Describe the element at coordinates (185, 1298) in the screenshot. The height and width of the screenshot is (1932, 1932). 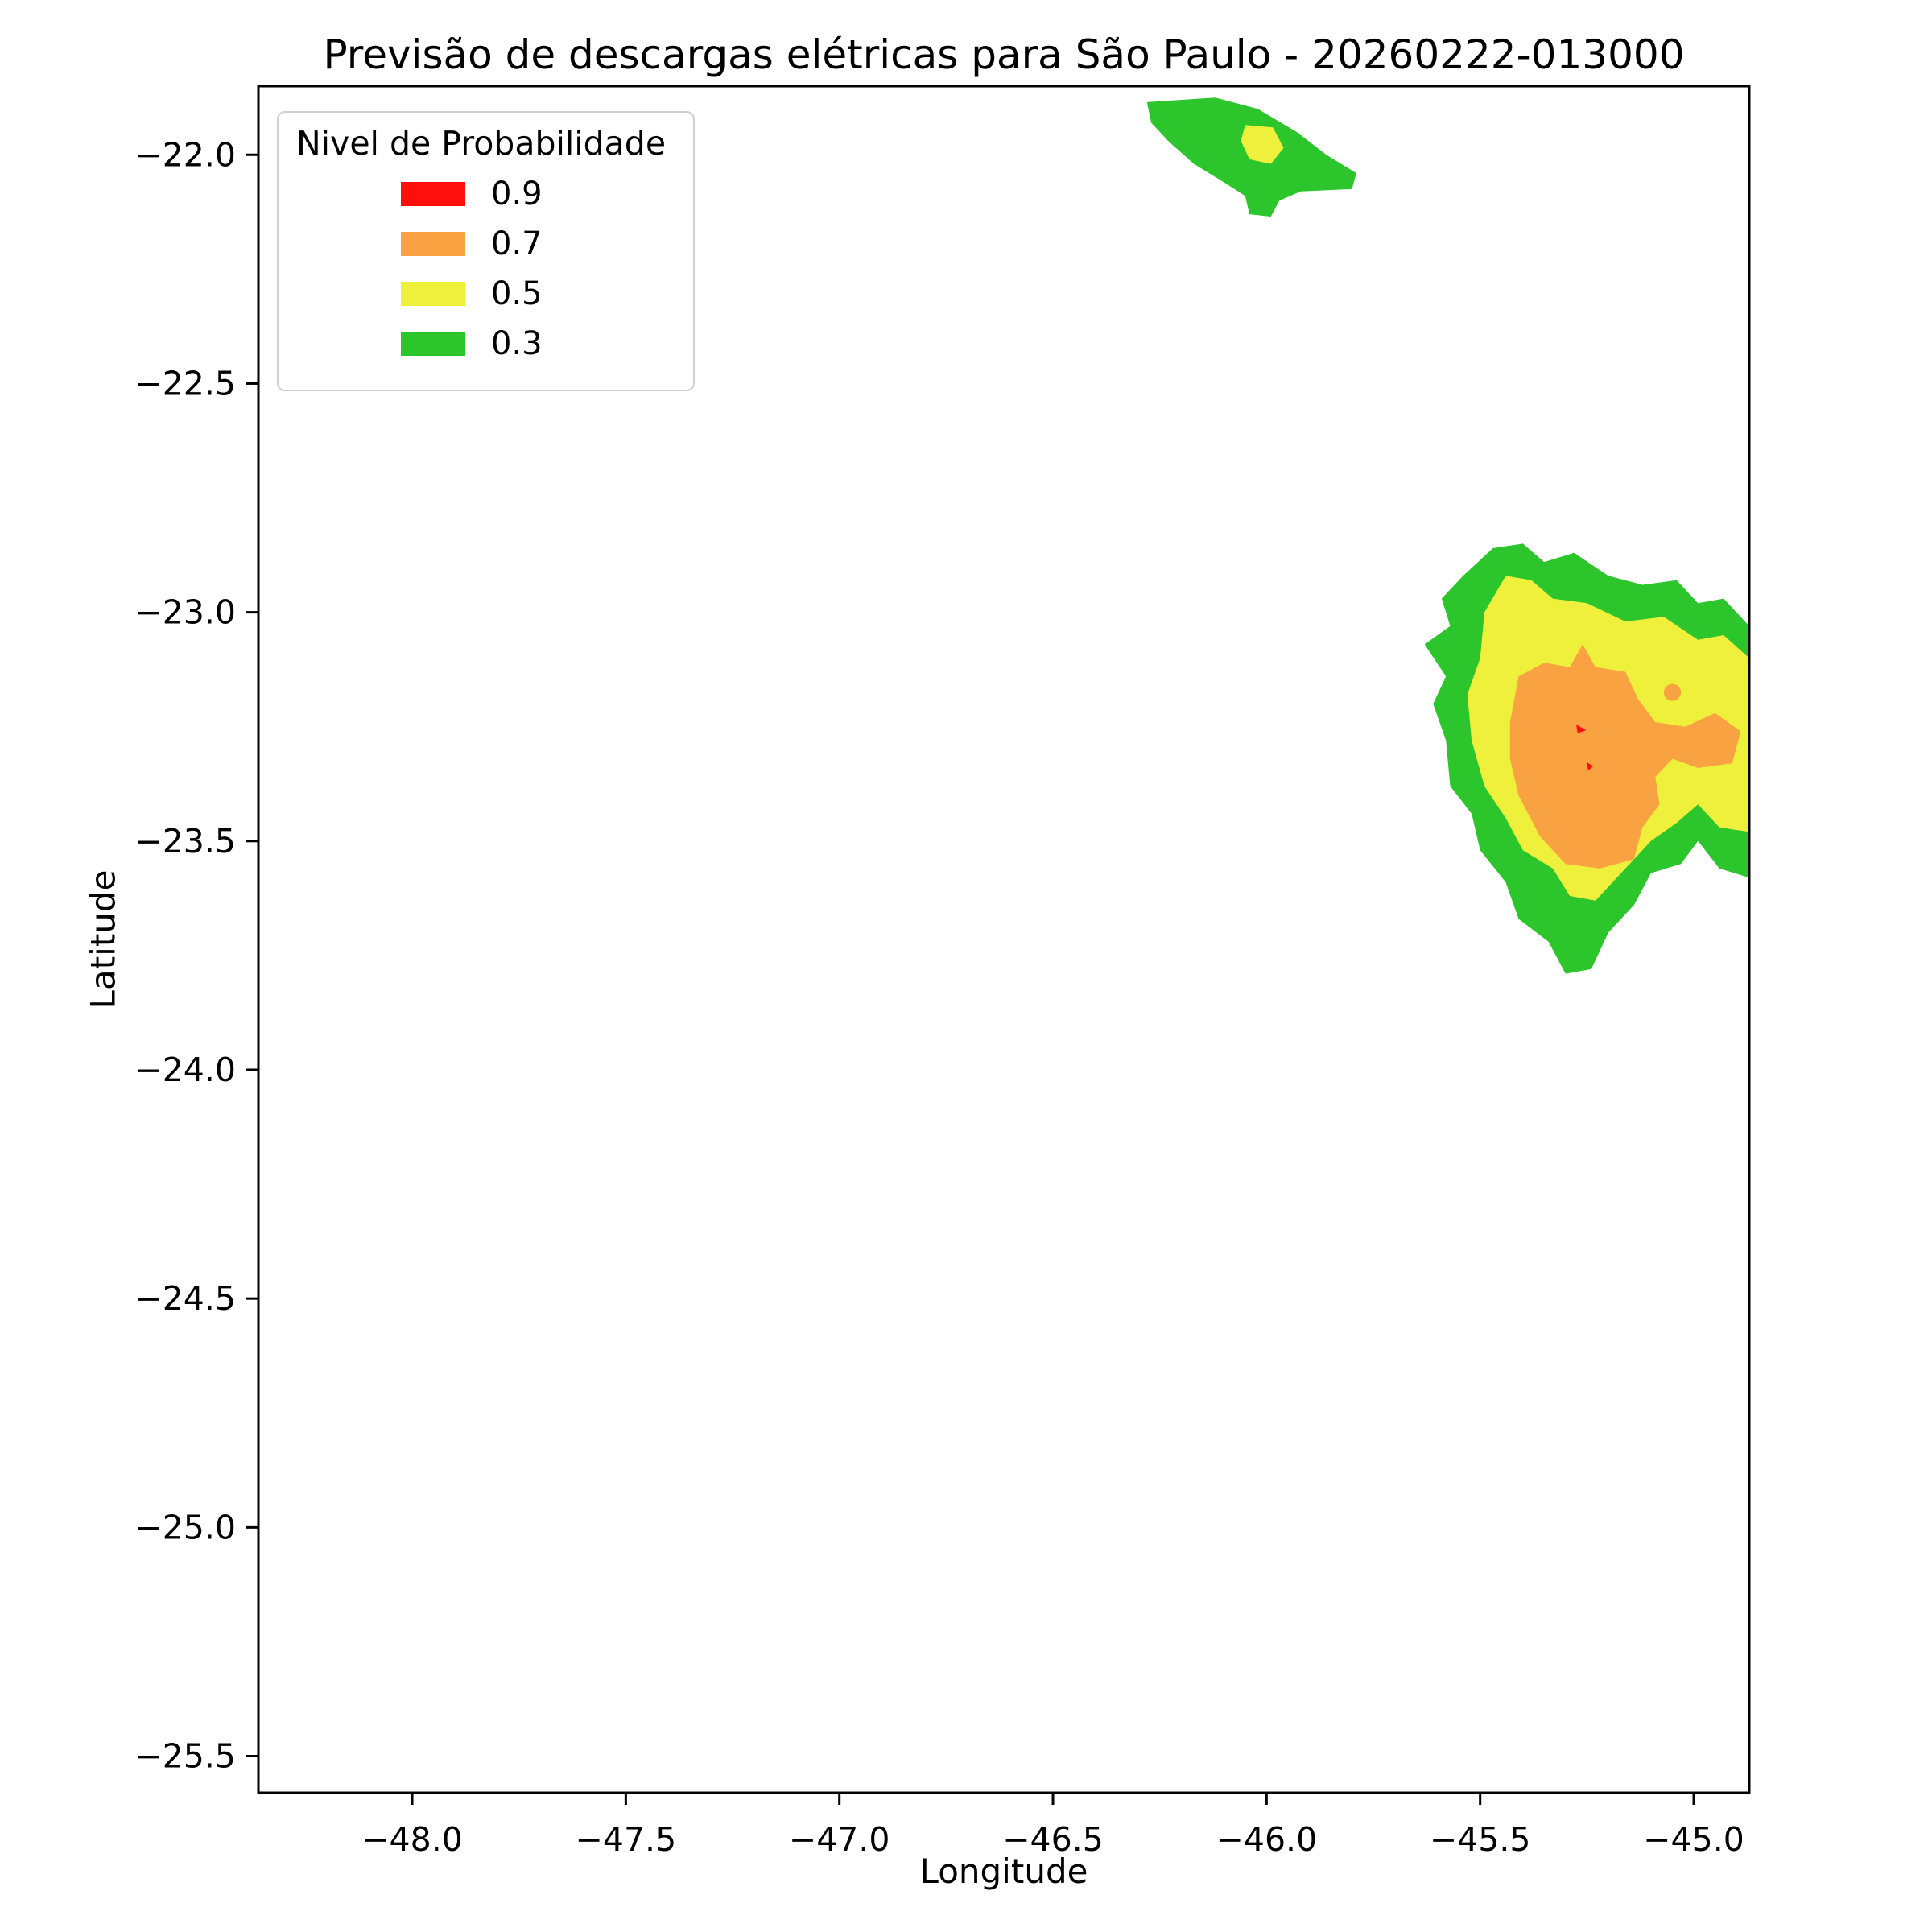
I see `y-tick-label: −24.5` at that location.